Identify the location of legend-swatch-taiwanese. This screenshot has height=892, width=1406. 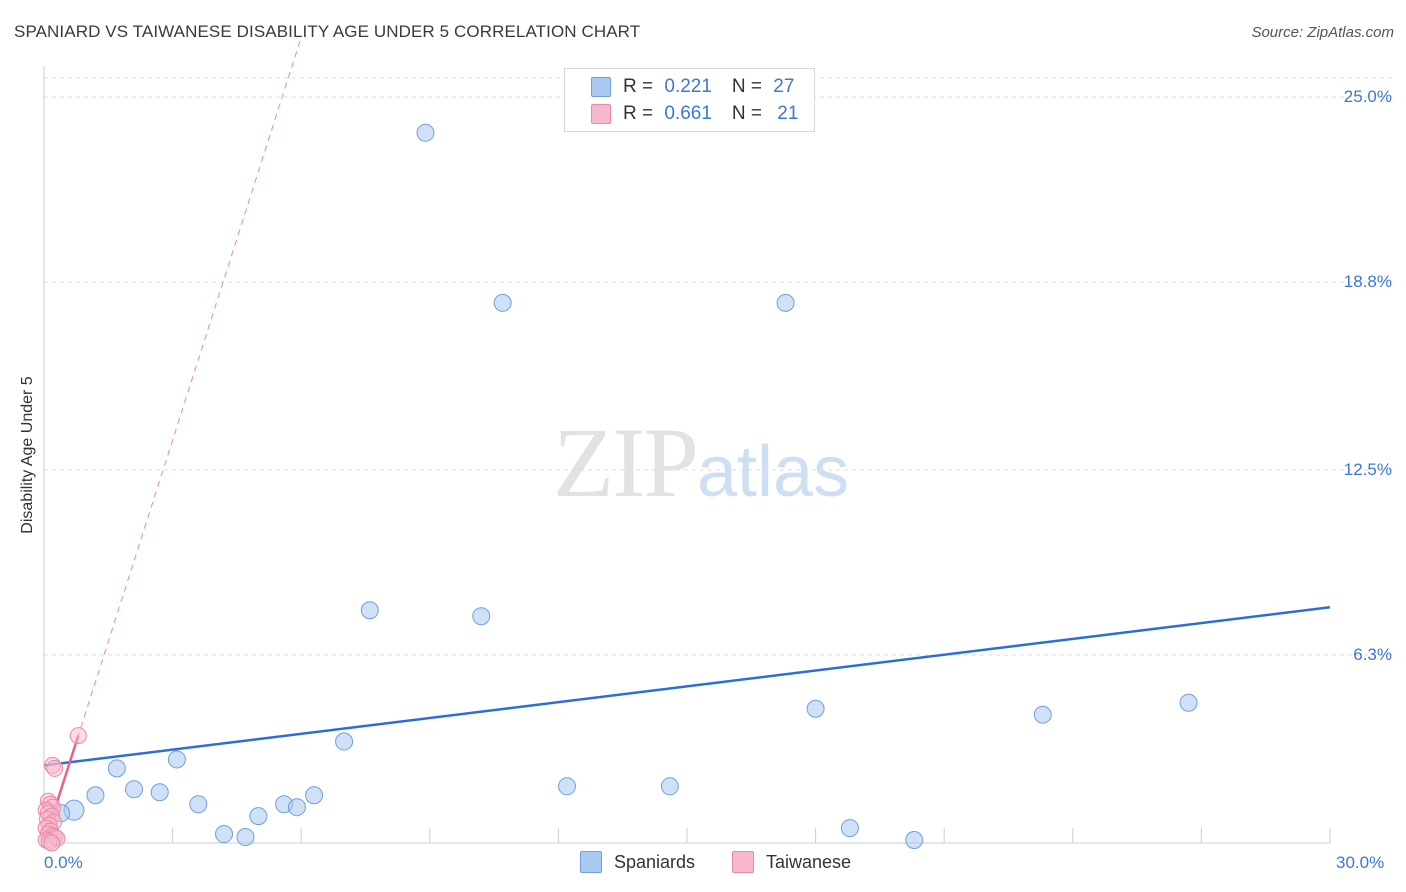
(601, 114).